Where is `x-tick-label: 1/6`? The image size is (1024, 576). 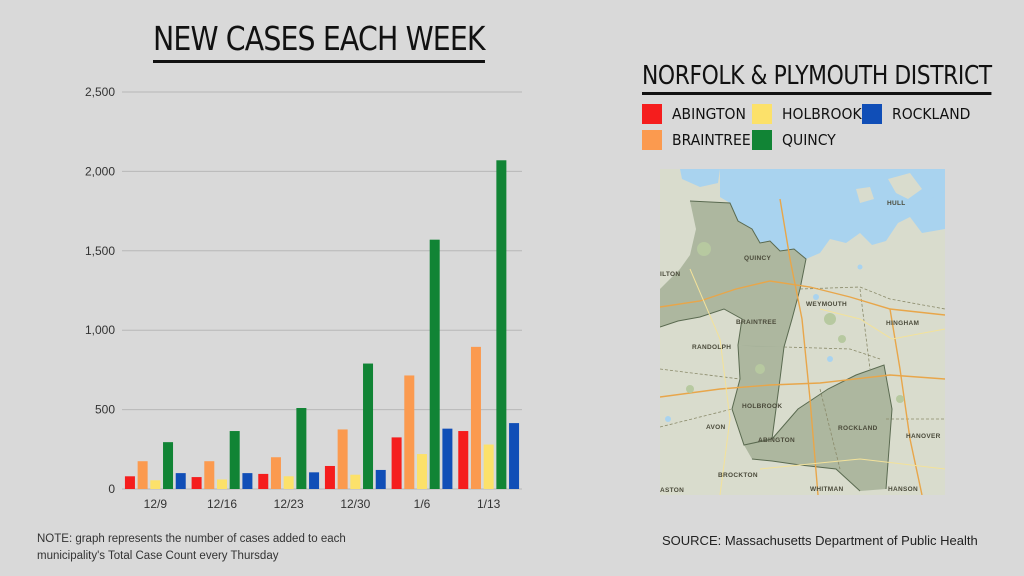
x-tick-label: 1/6 is located at coordinates (422, 504).